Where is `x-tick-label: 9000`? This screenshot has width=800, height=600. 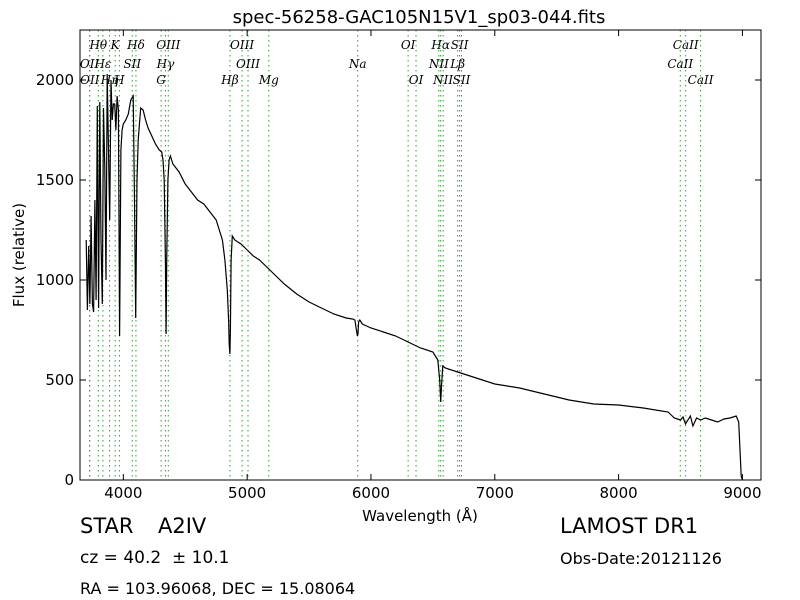
x-tick-label: 9000 is located at coordinates (742, 493).